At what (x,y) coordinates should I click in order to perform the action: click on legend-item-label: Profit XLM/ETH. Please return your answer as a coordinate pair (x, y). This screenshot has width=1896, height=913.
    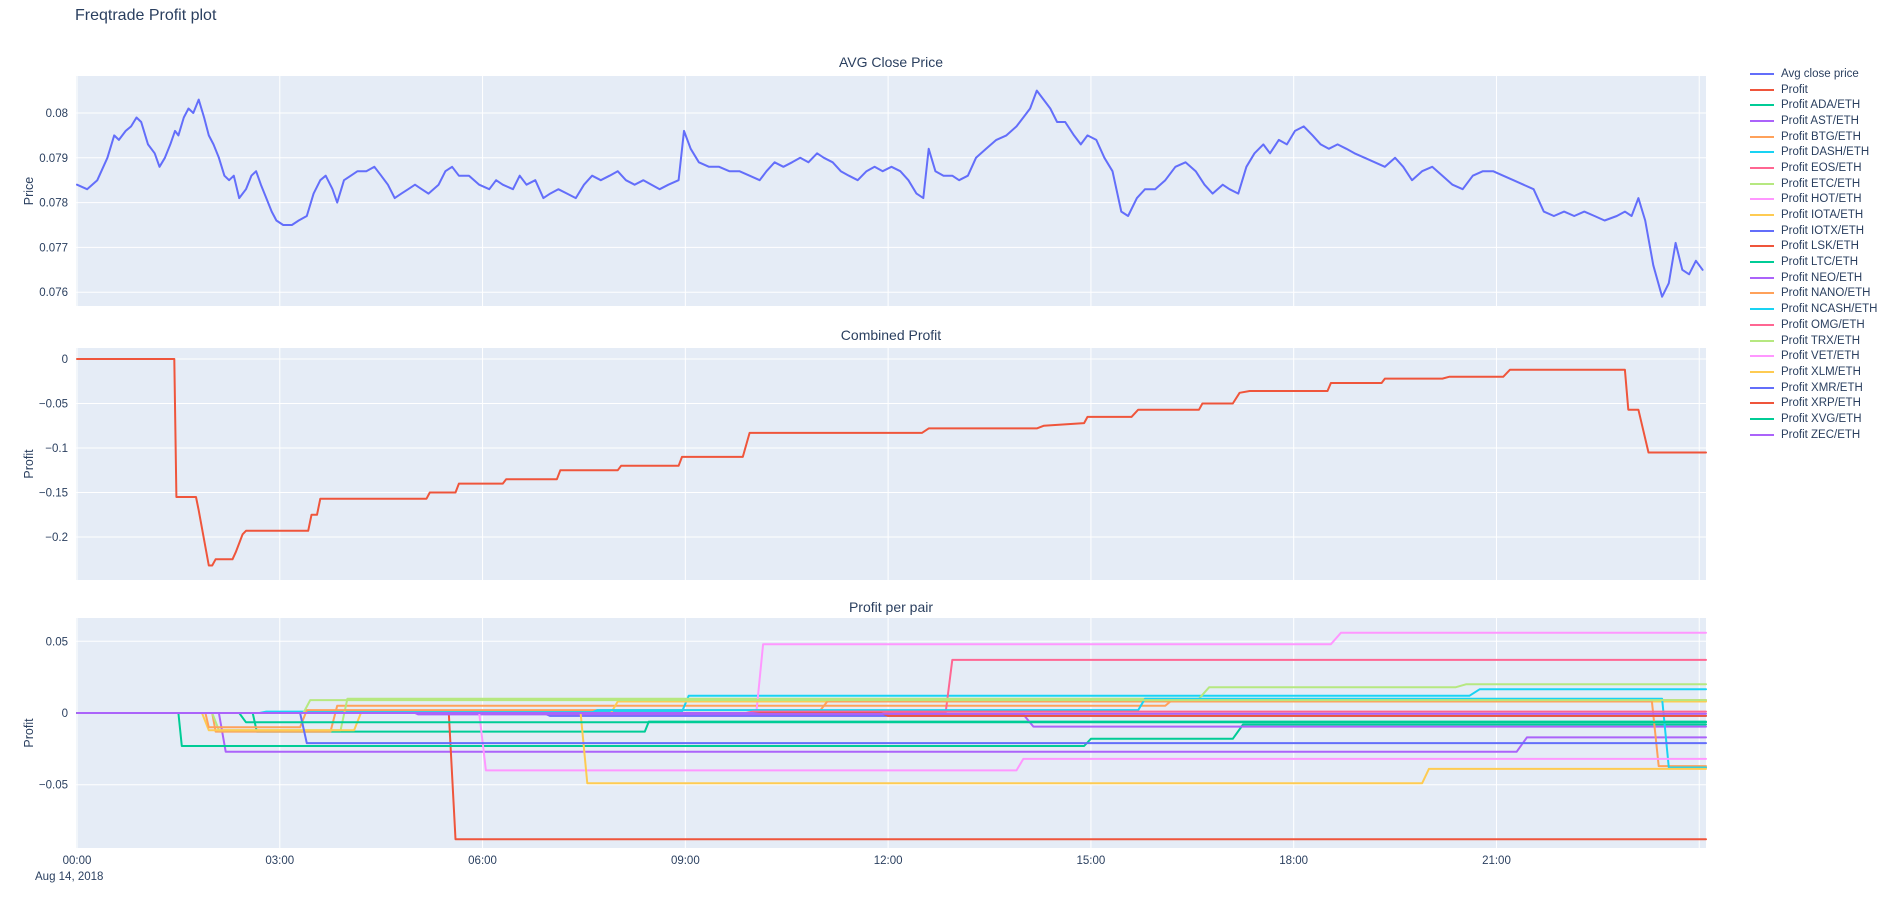
    Looking at the image, I should click on (1821, 371).